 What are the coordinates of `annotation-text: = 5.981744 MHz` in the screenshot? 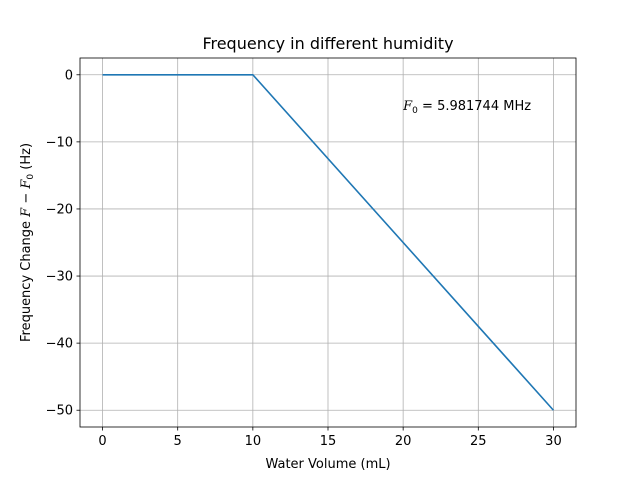 It's located at (474, 106).